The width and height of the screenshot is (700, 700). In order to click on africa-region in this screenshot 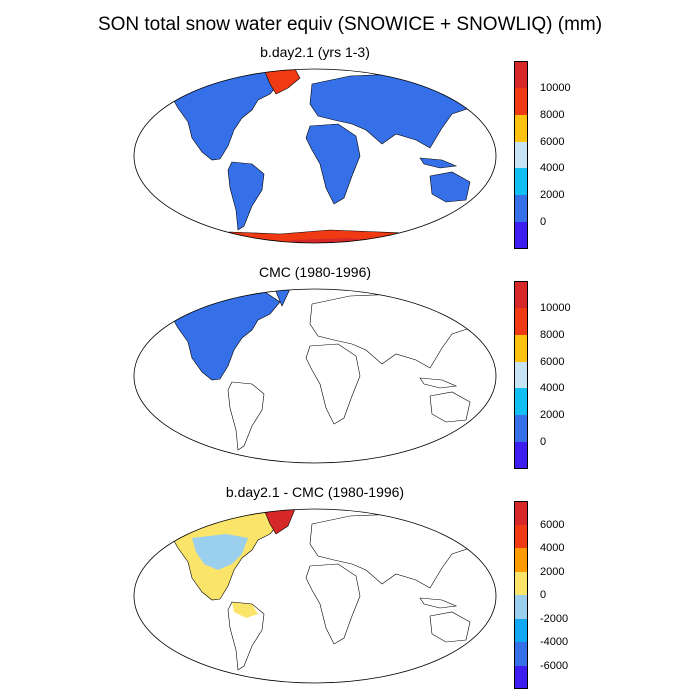, I will do `click(333, 164)`.